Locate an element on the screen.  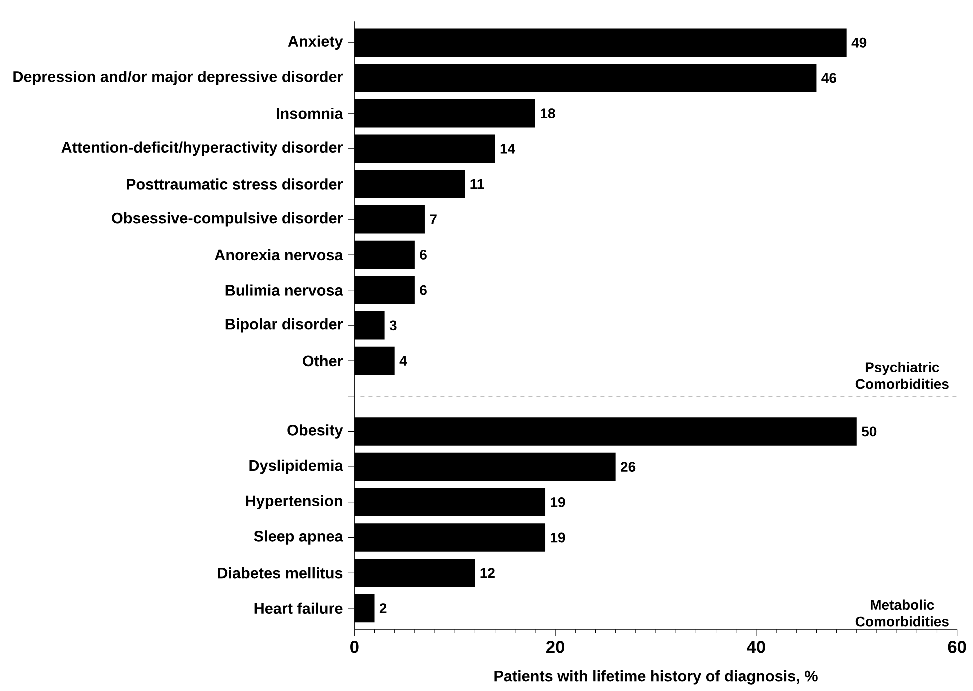
data-label: 2 is located at coordinates (383, 609).